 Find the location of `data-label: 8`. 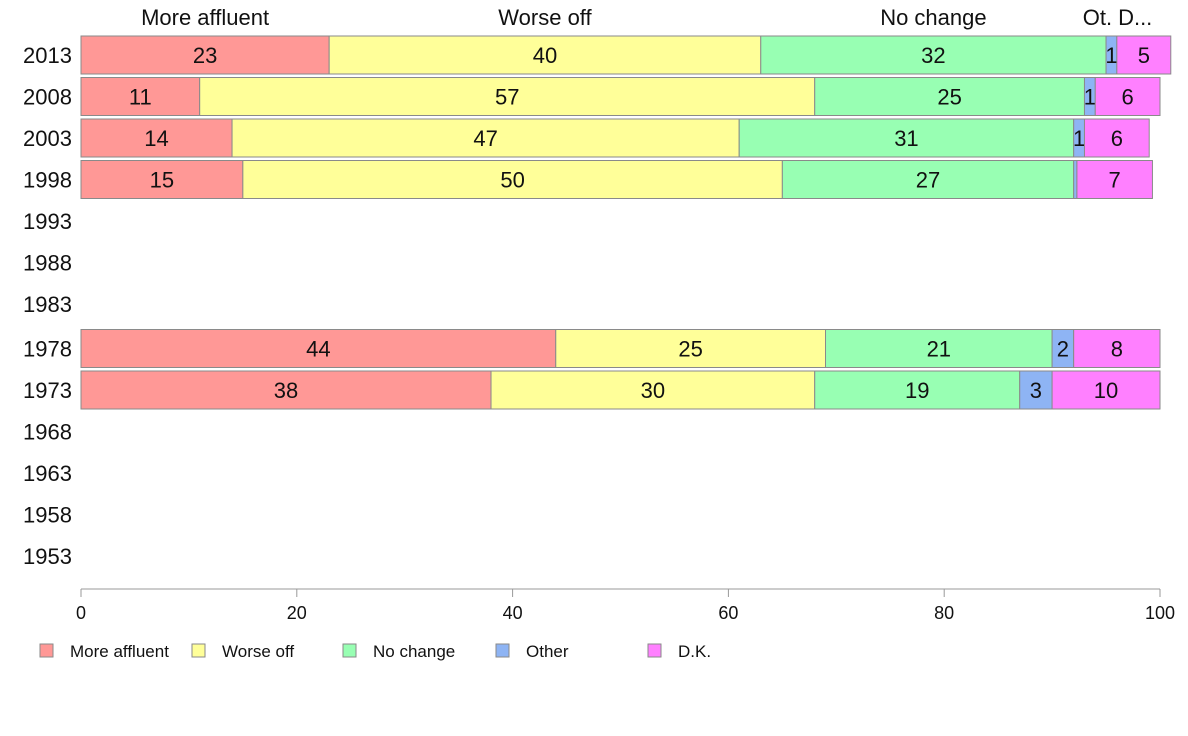

data-label: 8 is located at coordinates (1117, 349).